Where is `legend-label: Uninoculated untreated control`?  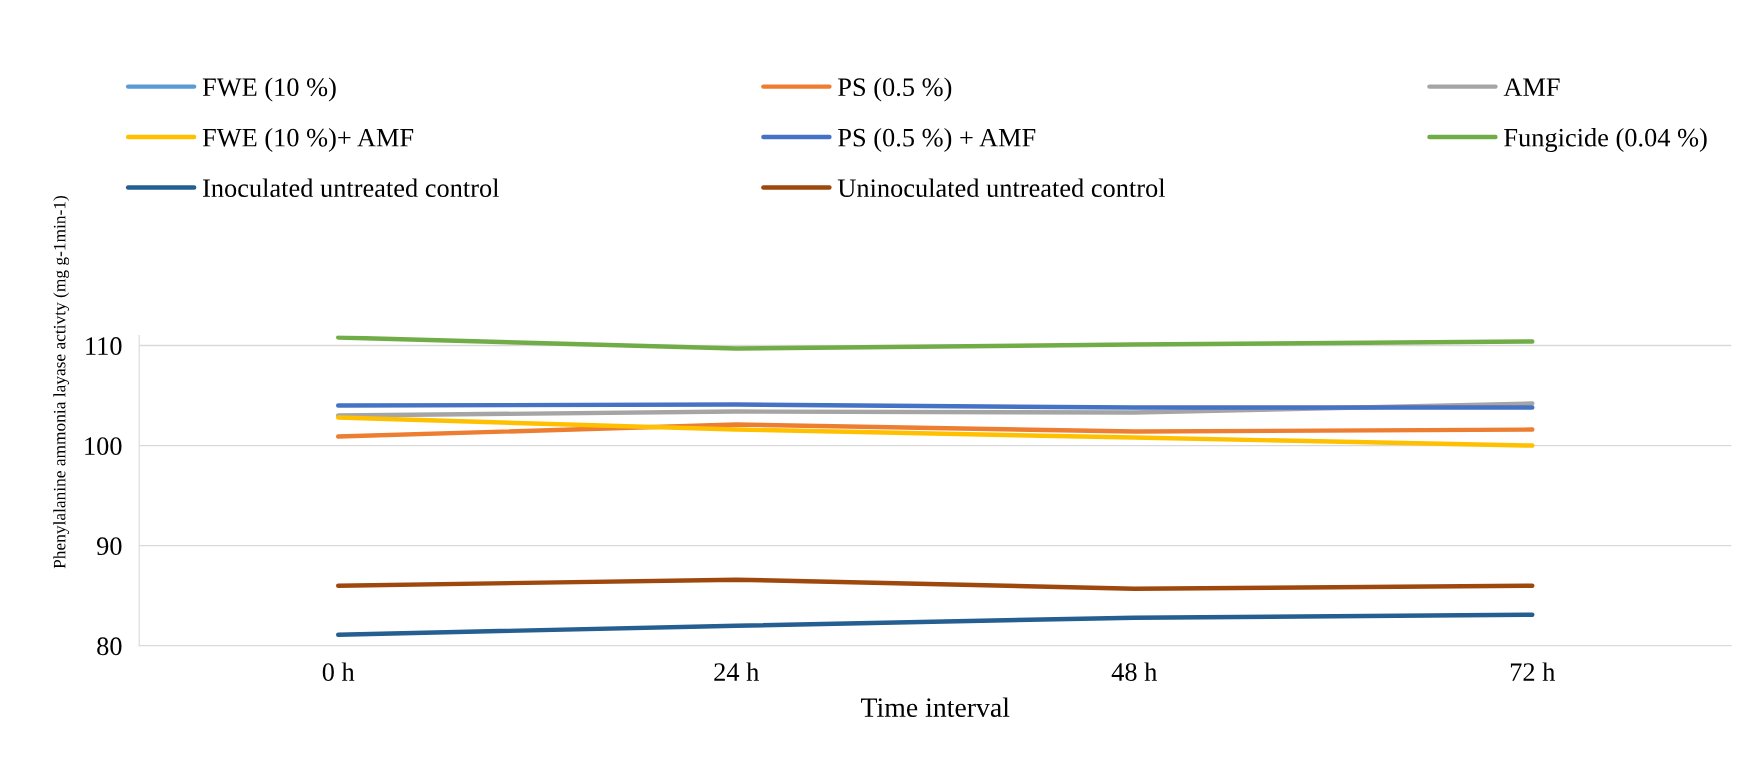
legend-label: Uninoculated untreated control is located at coordinates (1001, 188).